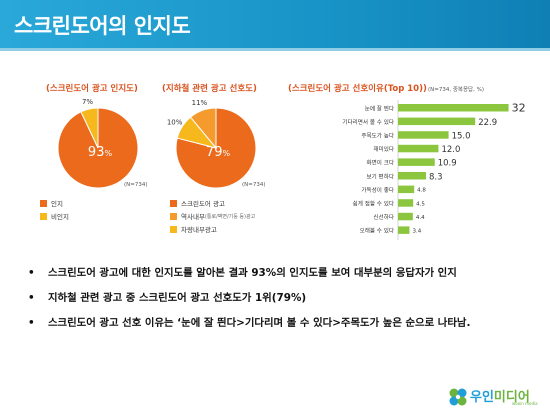 The width and height of the screenshot is (550, 412). Describe the element at coordinates (136, 185) in the screenshot. I see `pie1-n-label: (N=734)` at that location.